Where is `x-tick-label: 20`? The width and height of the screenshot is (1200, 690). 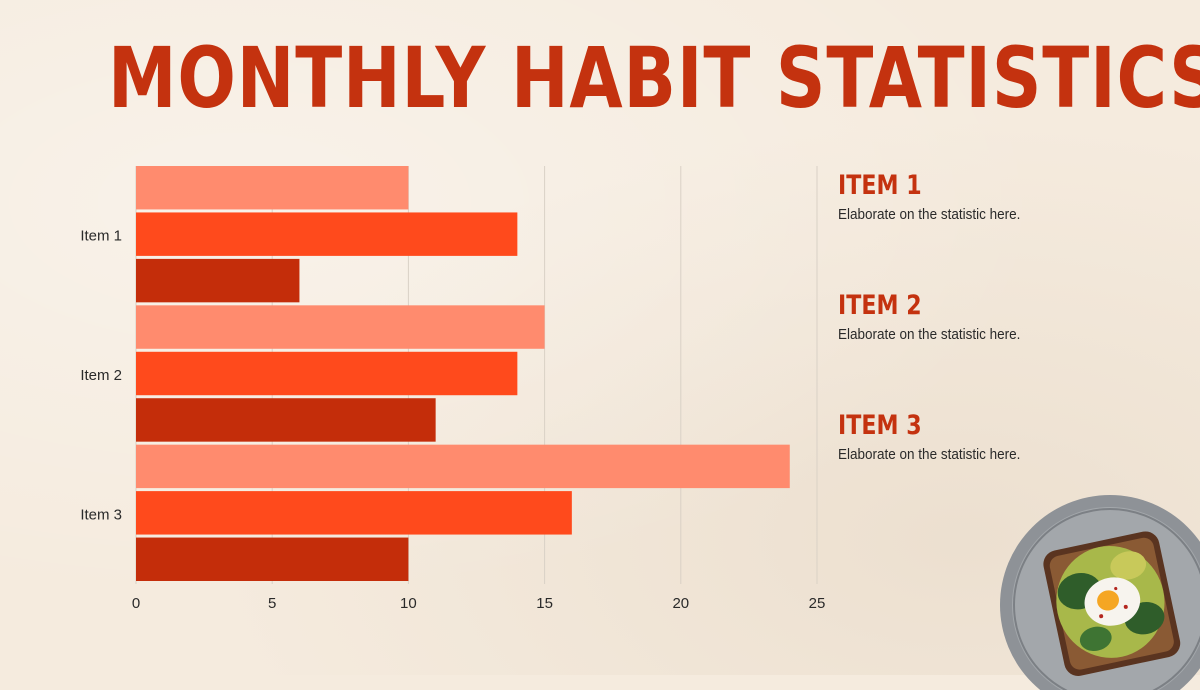
x-tick-label: 20 is located at coordinates (680, 603).